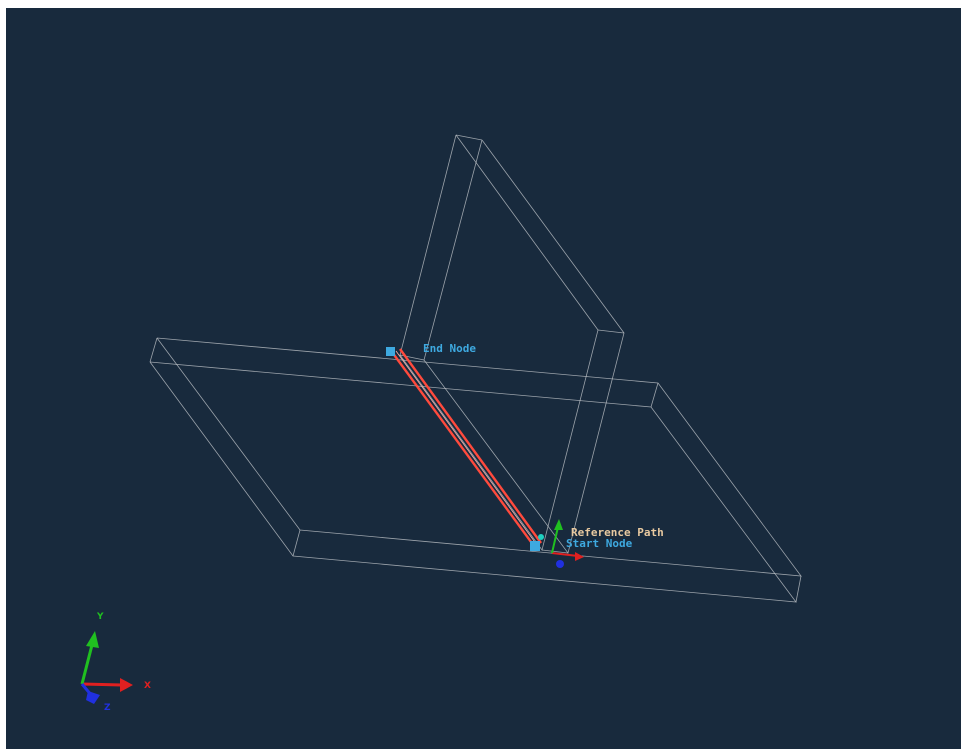 Image resolution: width=961 pixels, height=749 pixels. What do you see at coordinates (558, 524) in the screenshot?
I see `reference-y-arrowhead` at bounding box center [558, 524].